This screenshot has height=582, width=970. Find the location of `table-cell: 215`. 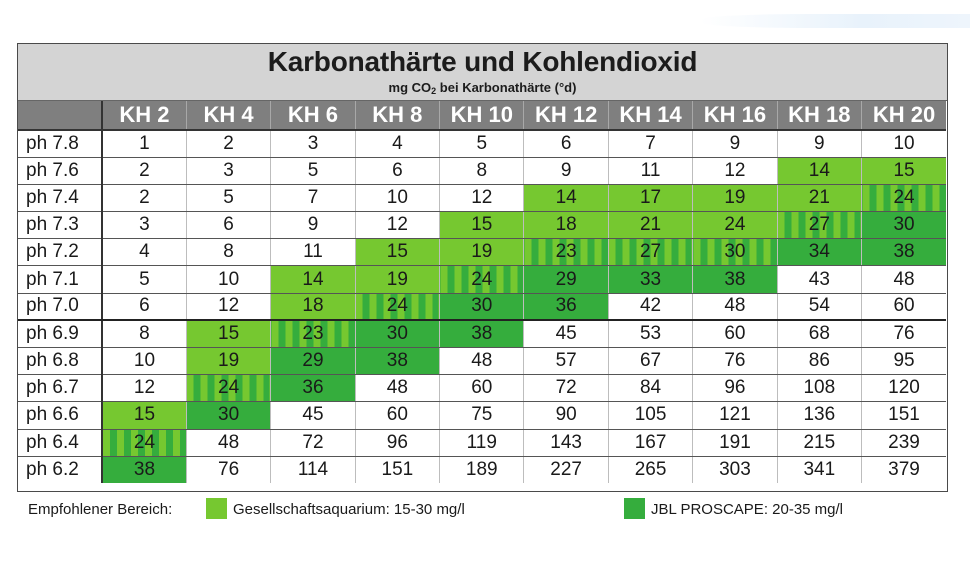

table-cell: 215 is located at coordinates (819, 443).